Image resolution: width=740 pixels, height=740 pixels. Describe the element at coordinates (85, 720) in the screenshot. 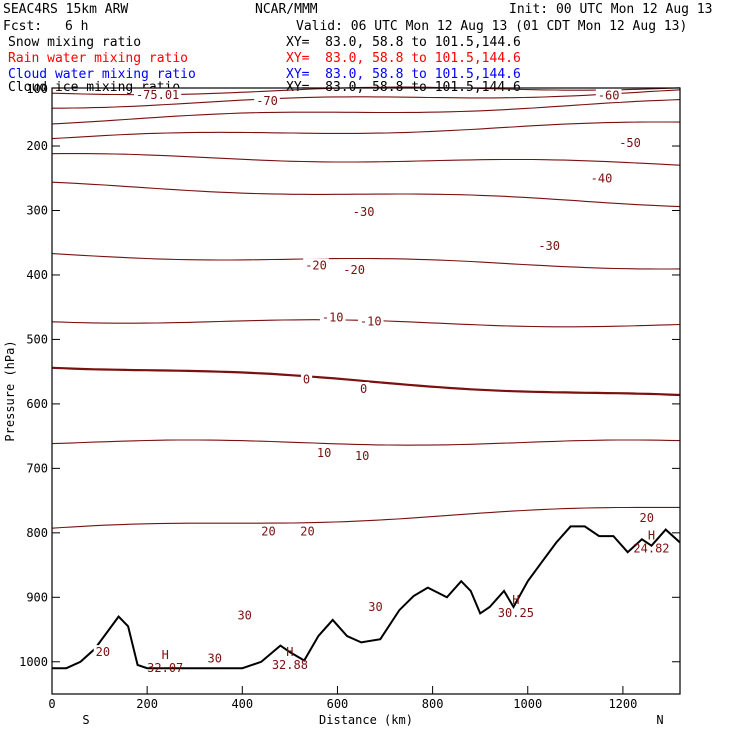

I see `end-label-left: S` at that location.